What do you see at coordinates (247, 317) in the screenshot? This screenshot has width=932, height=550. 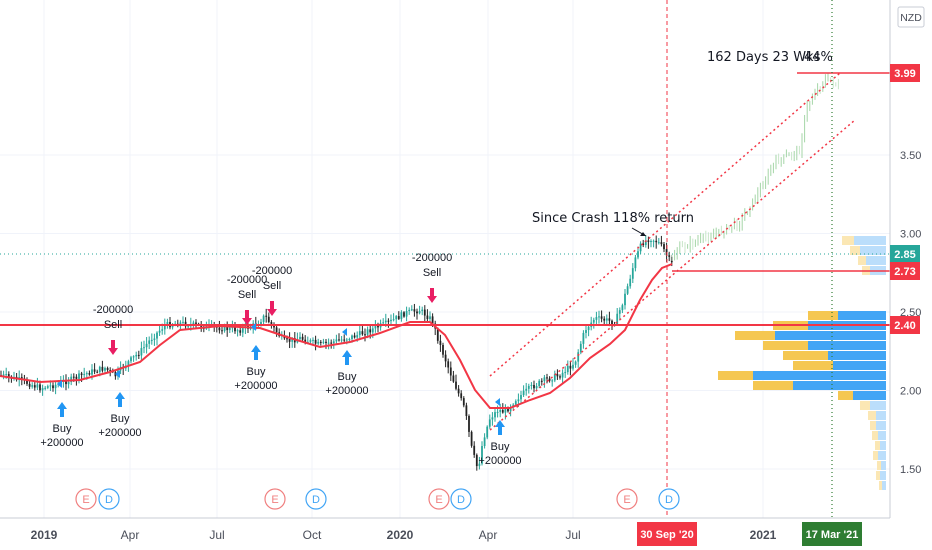 I see `sell-arrow-icon` at bounding box center [247, 317].